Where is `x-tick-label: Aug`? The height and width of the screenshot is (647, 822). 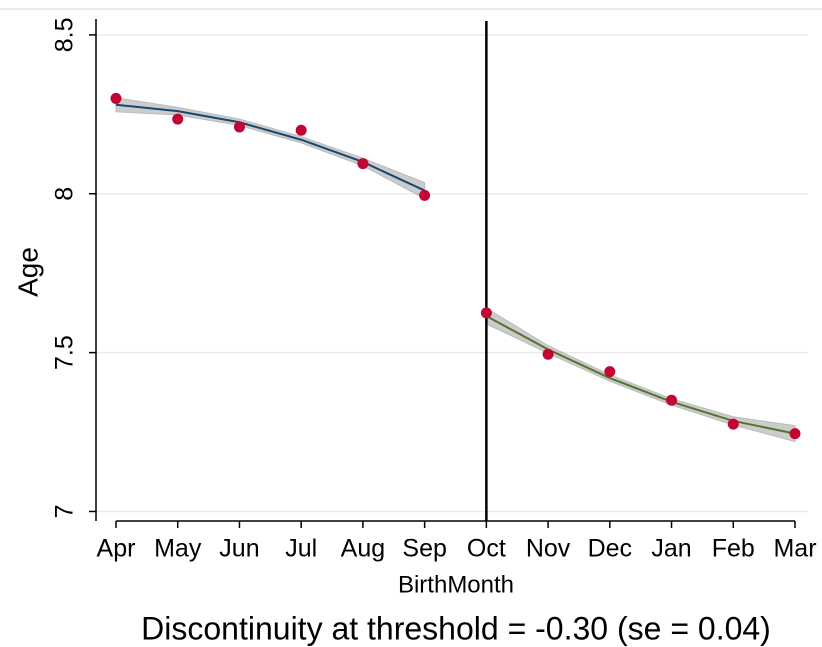
x-tick-label: Aug is located at coordinates (363, 549).